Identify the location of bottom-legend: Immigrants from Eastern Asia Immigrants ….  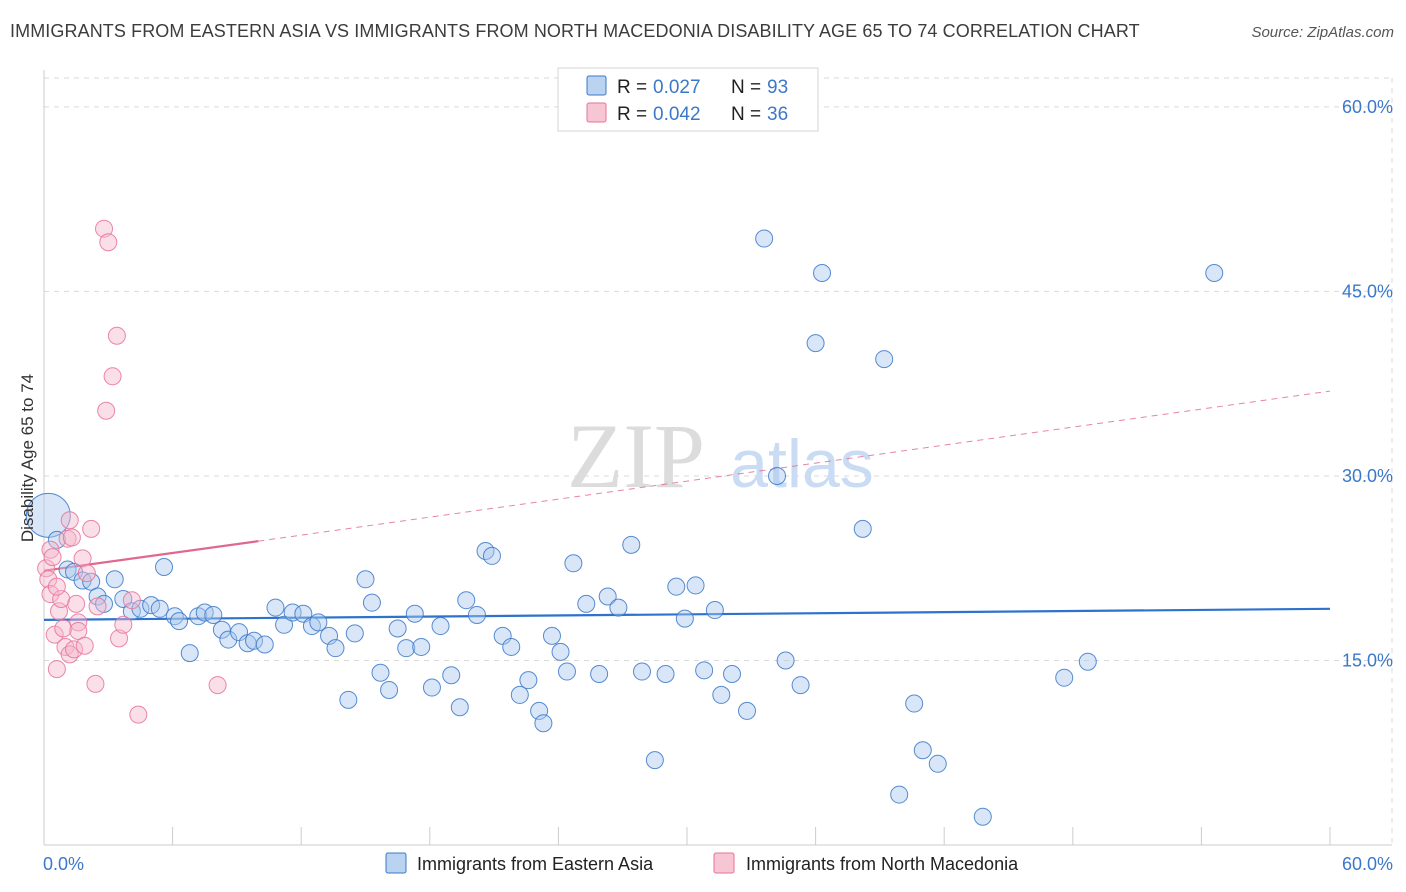
(702, 863).